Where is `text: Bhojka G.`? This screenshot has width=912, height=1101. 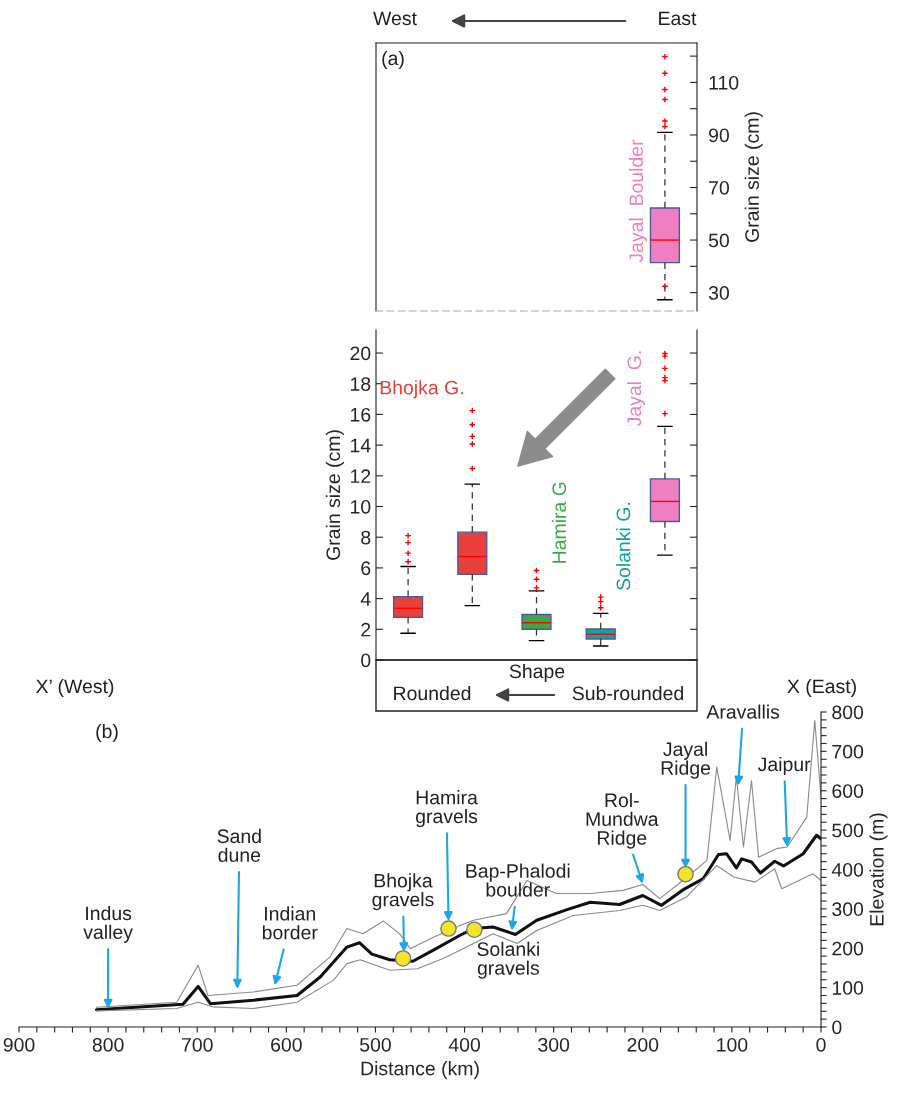
text: Bhojka G. is located at coordinates (421, 389).